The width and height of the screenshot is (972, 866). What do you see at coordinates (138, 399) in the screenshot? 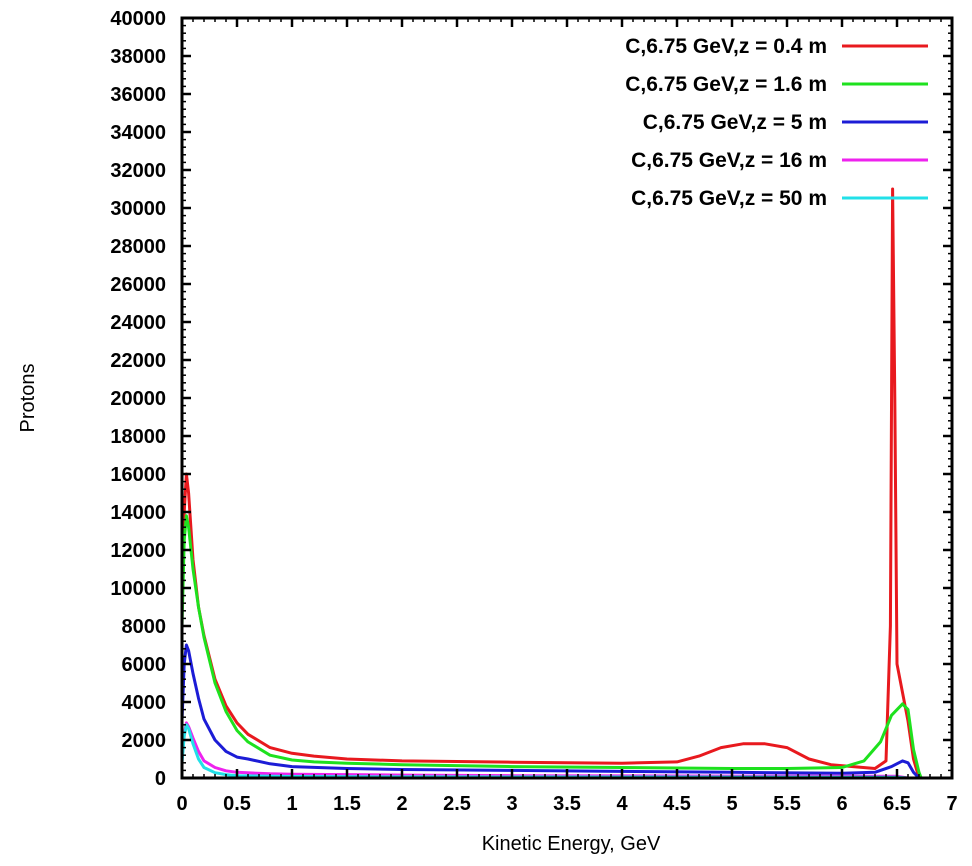
I see `y-tick-label: 20000` at bounding box center [138, 399].